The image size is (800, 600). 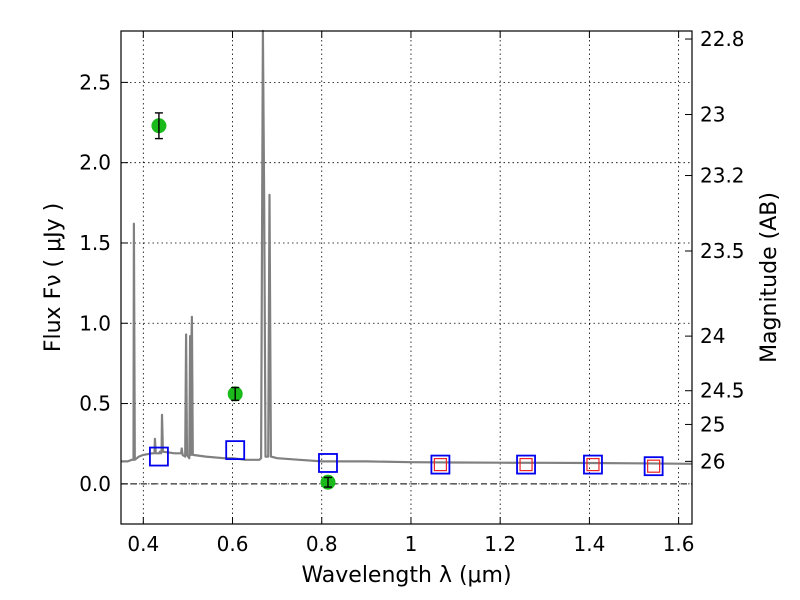 I want to click on y-tick-label: 2.5, so click(x=95, y=82).